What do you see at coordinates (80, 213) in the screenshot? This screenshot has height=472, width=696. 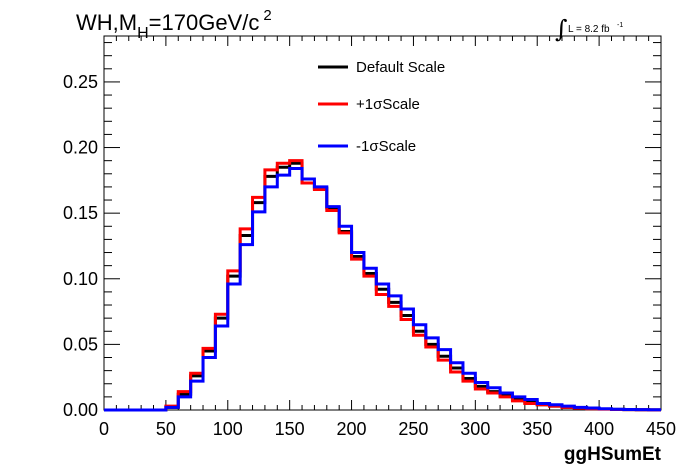 I see `y-tick-label-0.15: 0.15` at bounding box center [80, 213].